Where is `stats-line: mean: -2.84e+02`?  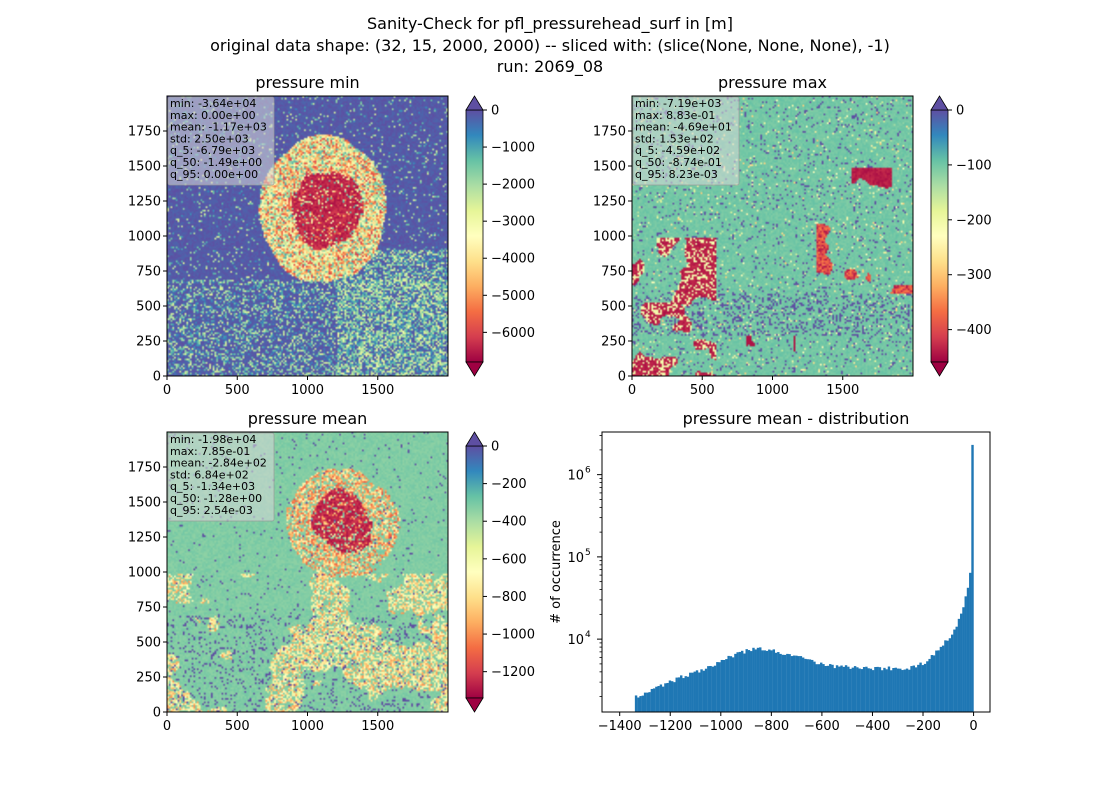 stats-line: mean: -2.84e+02 is located at coordinates (218, 463).